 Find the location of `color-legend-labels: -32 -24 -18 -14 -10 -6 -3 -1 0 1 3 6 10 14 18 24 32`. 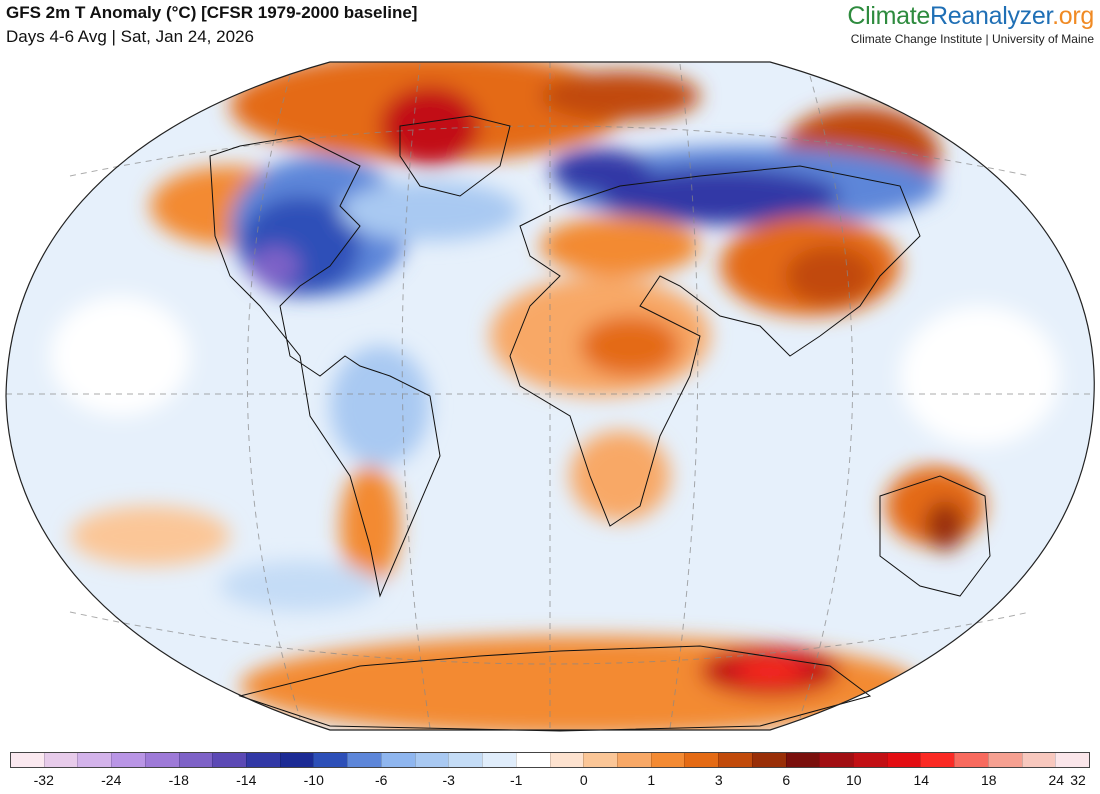

color-legend-labels: -32 -24 -18 -14 -10 -6 -3 -1 0 1 3 6 10 14 18 24 32 is located at coordinates (550, 782).